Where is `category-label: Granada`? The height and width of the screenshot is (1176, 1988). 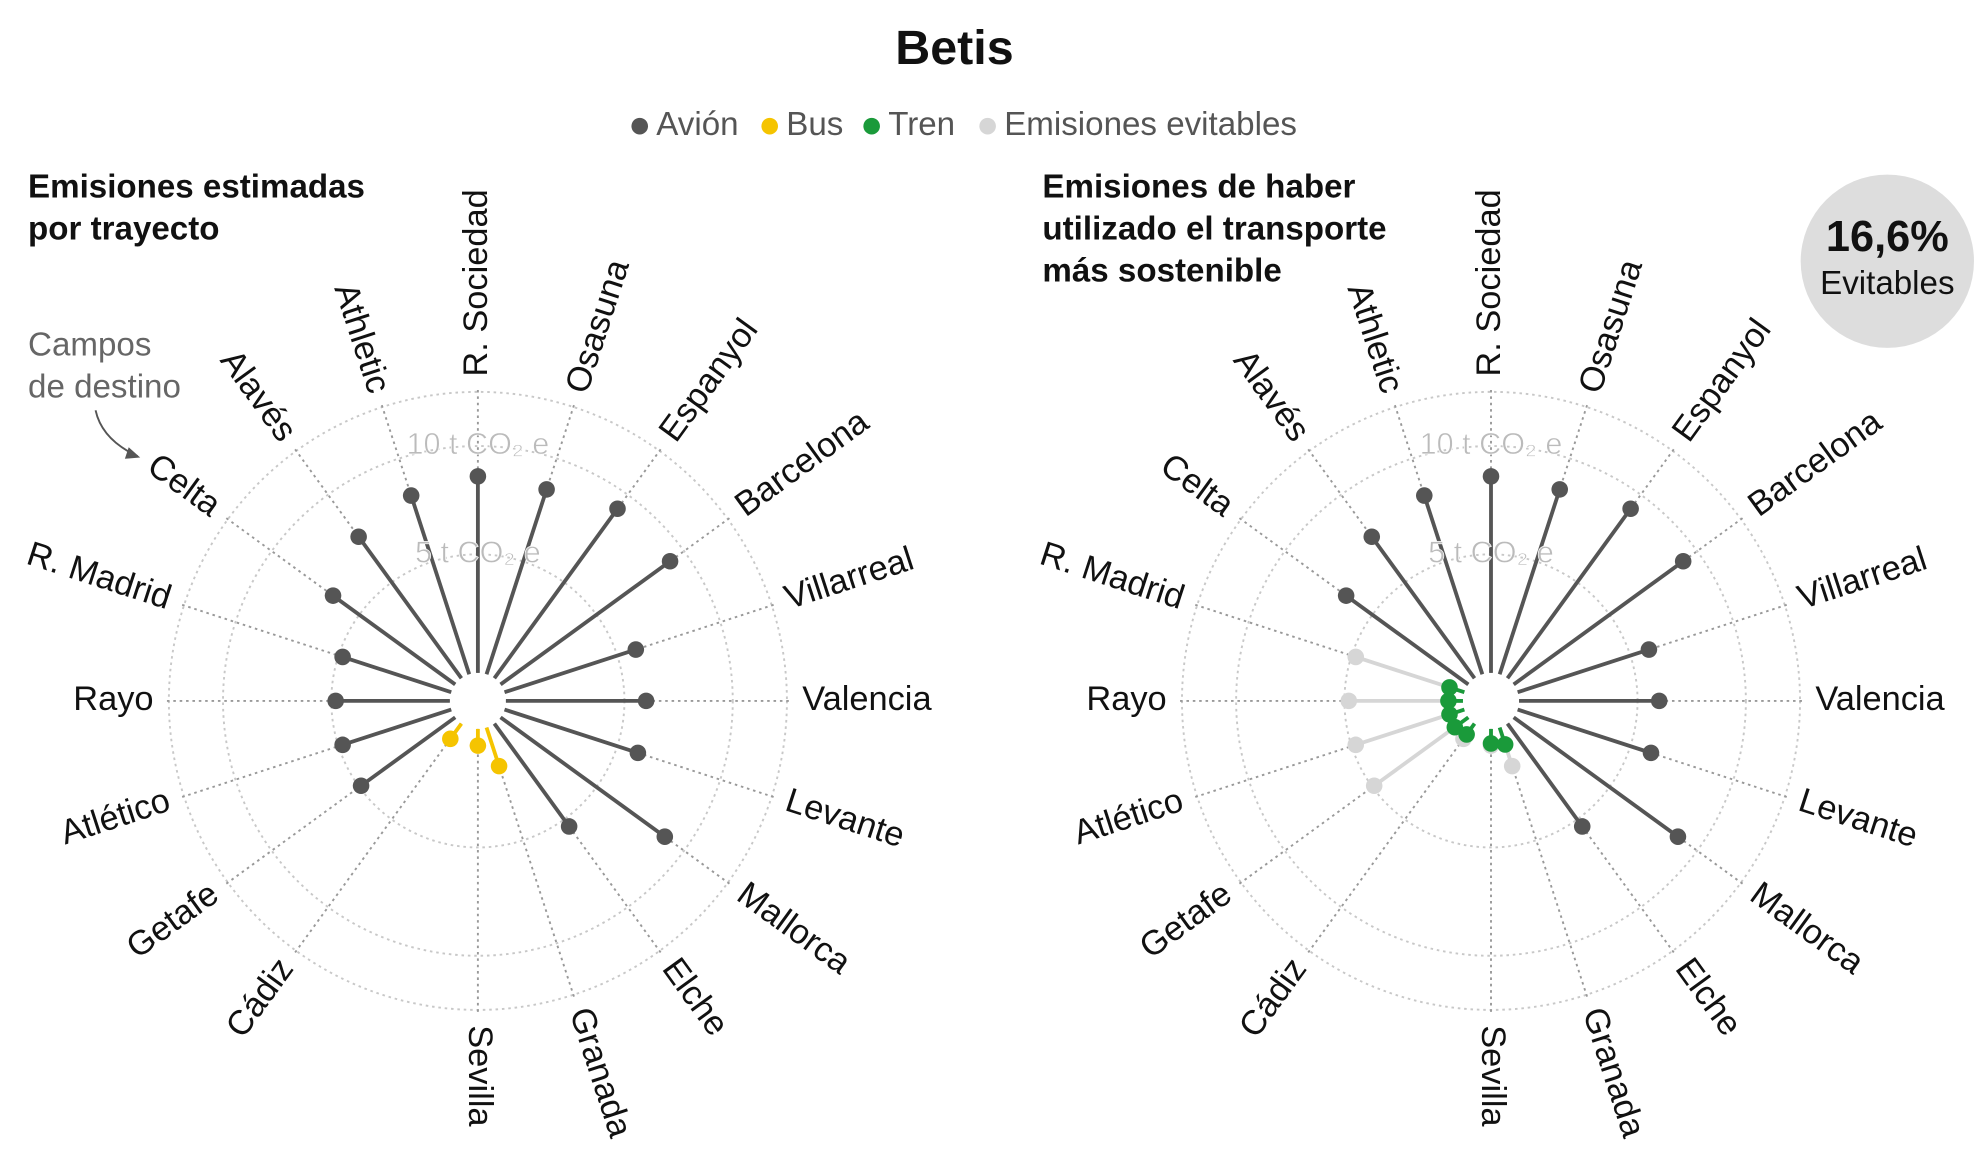 category-label: Granada is located at coordinates (601, 1073).